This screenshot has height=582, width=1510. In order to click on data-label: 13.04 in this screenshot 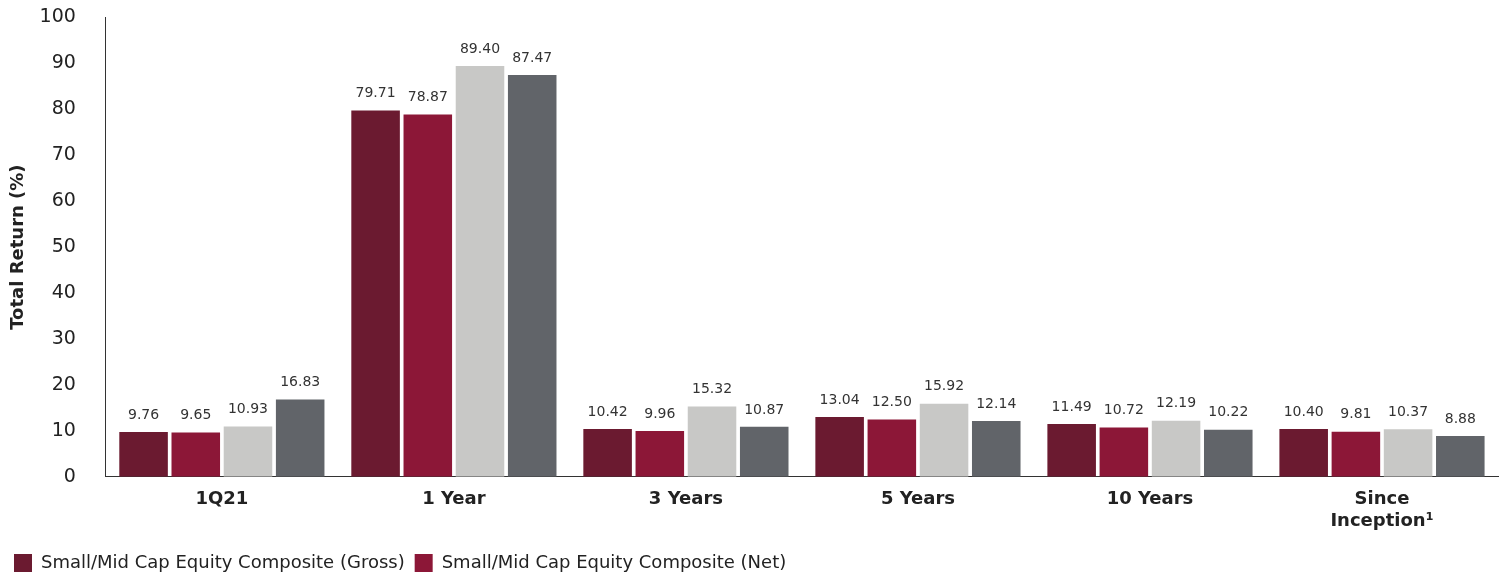, I will do `click(839, 398)`.